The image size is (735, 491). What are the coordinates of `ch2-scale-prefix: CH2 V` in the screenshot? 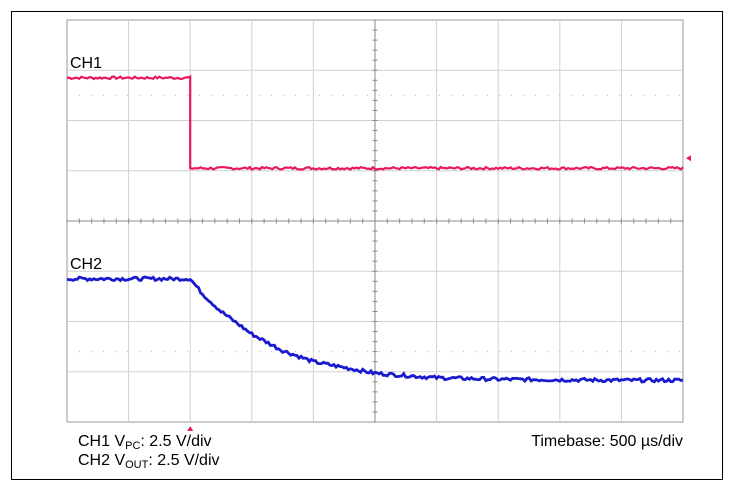 It's located at (102, 460).